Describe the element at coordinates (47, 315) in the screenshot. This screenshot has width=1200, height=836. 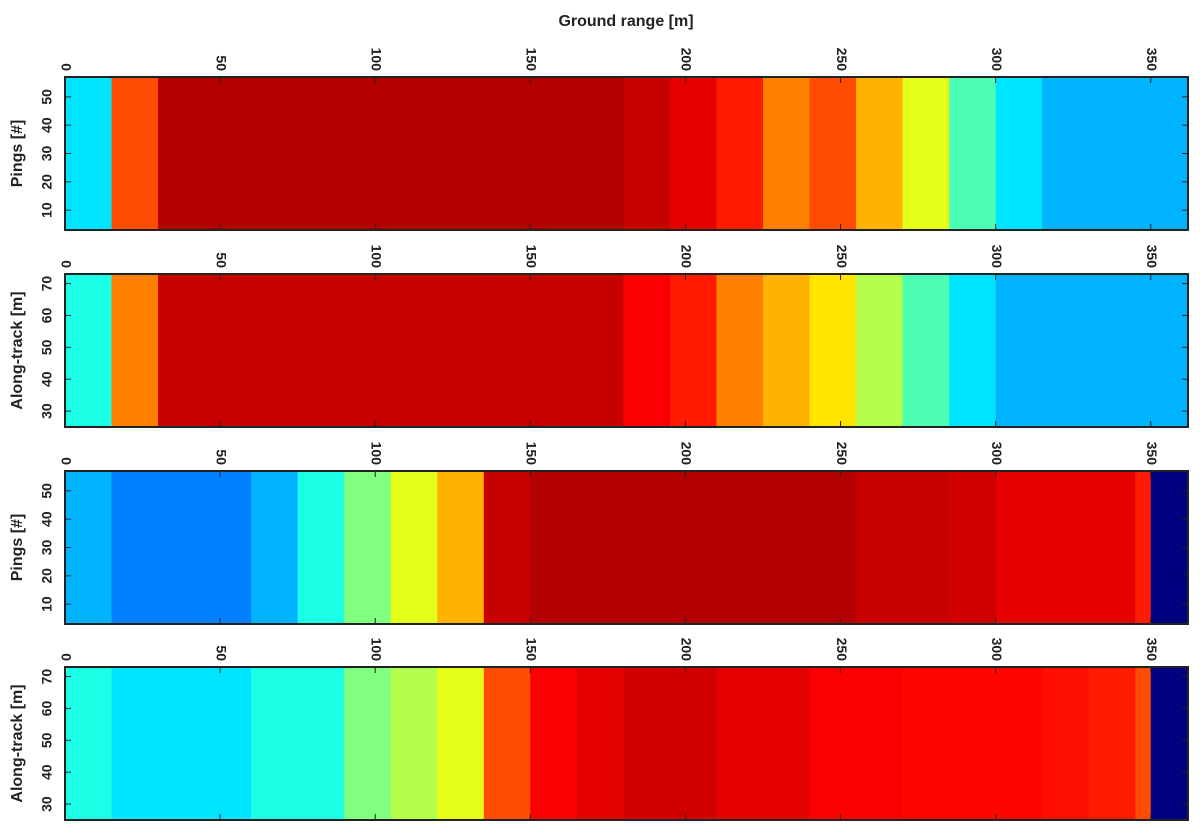
I see `y-tick-label: 60` at that location.